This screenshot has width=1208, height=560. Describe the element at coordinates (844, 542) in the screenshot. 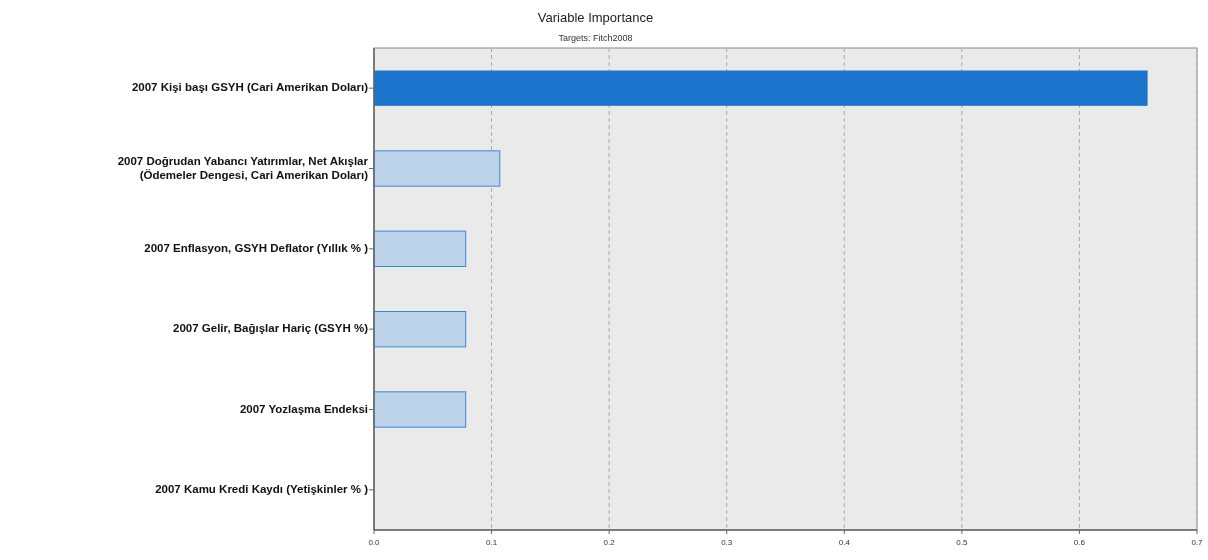

I see `x-tick-label: 0.4` at that location.